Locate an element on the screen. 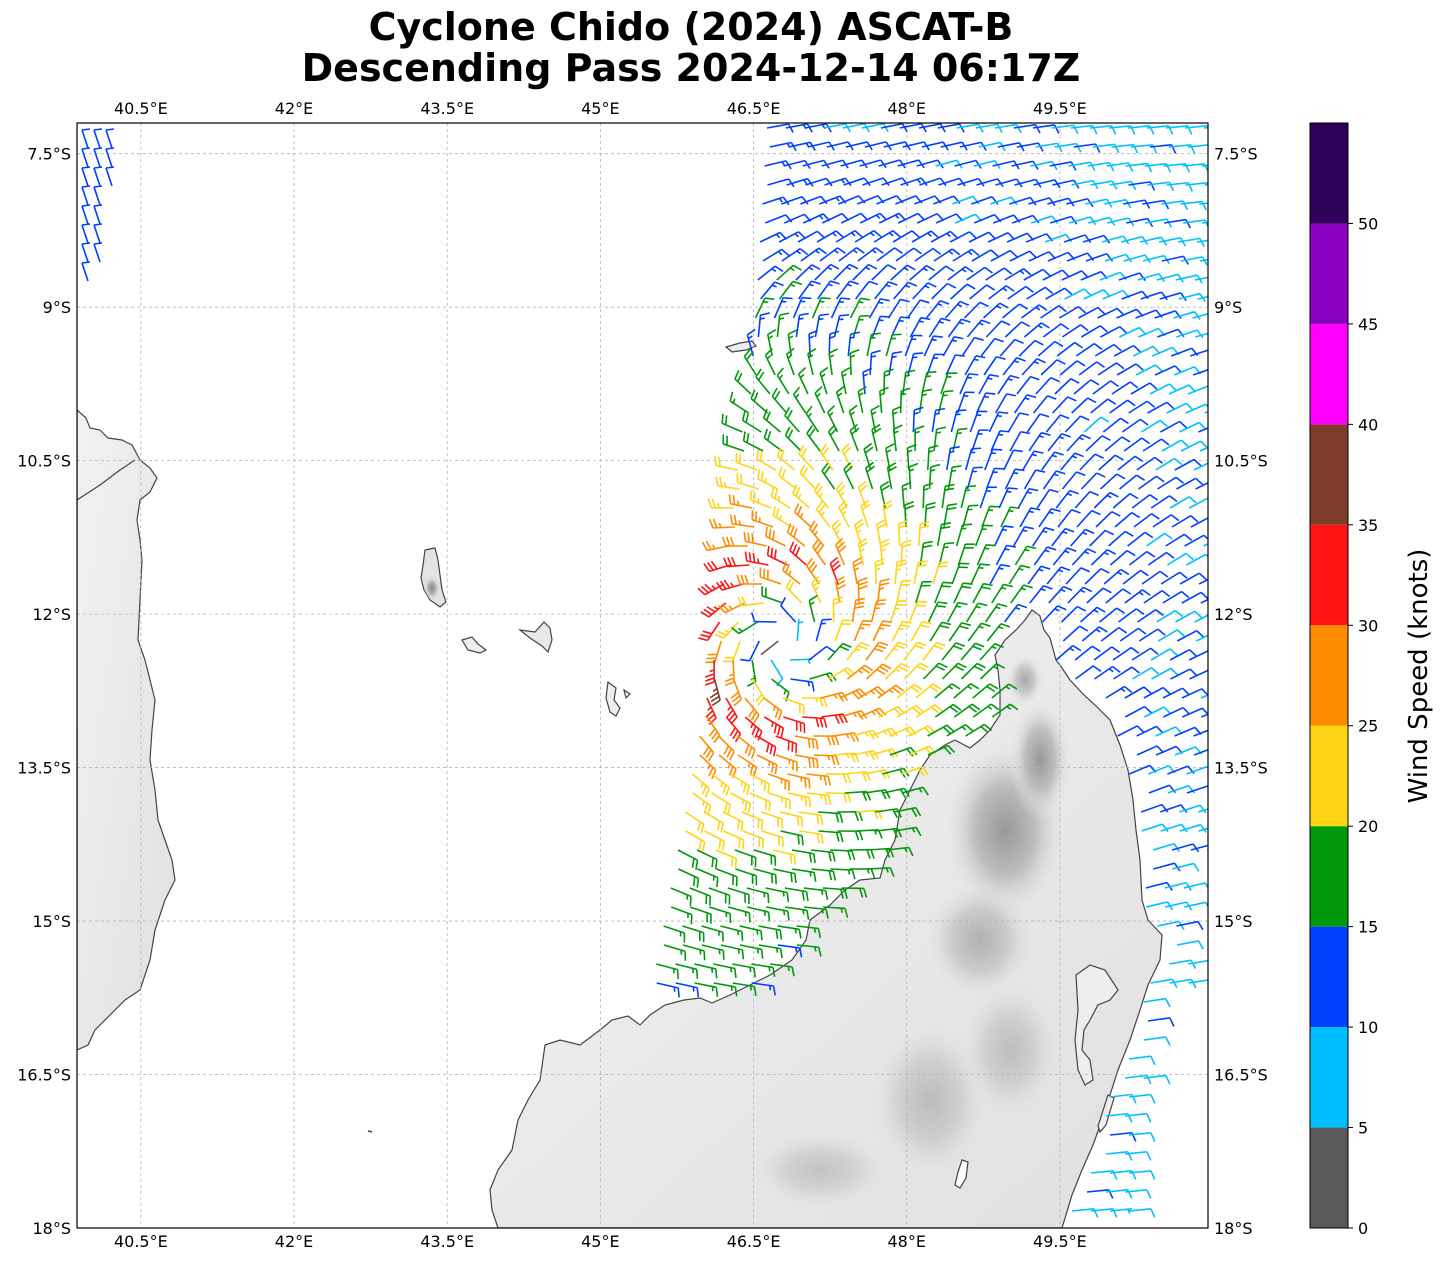 This screenshot has width=1447, height=1264. colorbar-tick-label: 5 is located at coordinates (1363, 1128).